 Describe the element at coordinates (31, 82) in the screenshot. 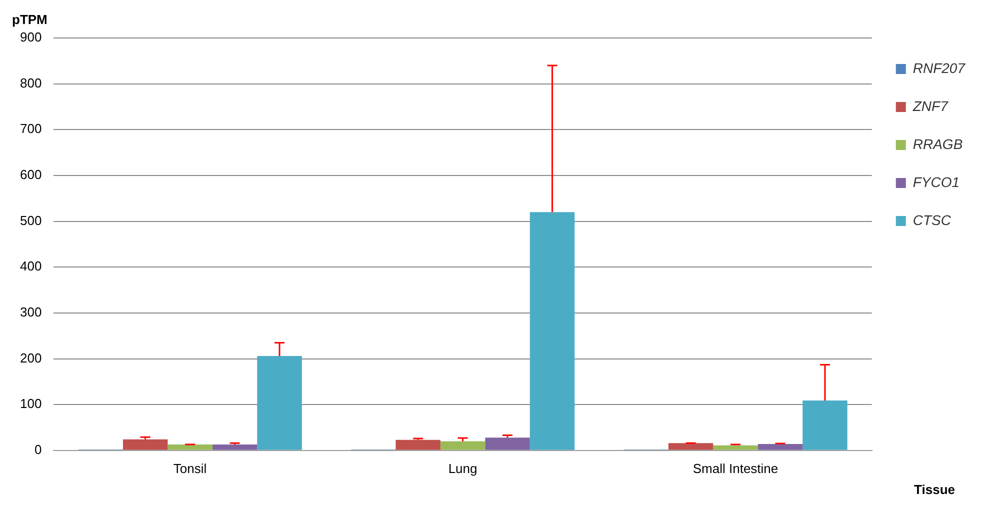

I see `y-tick-label: 800` at that location.